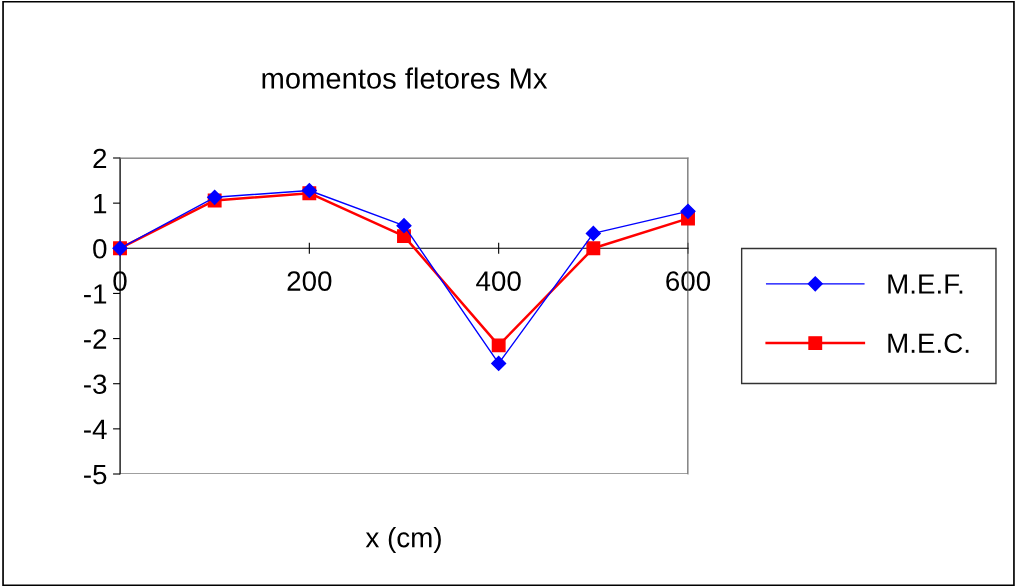 Image resolution: width=1017 pixels, height=587 pixels. Describe the element at coordinates (95, 294) in the screenshot. I see `y-tick-label: -1` at that location.